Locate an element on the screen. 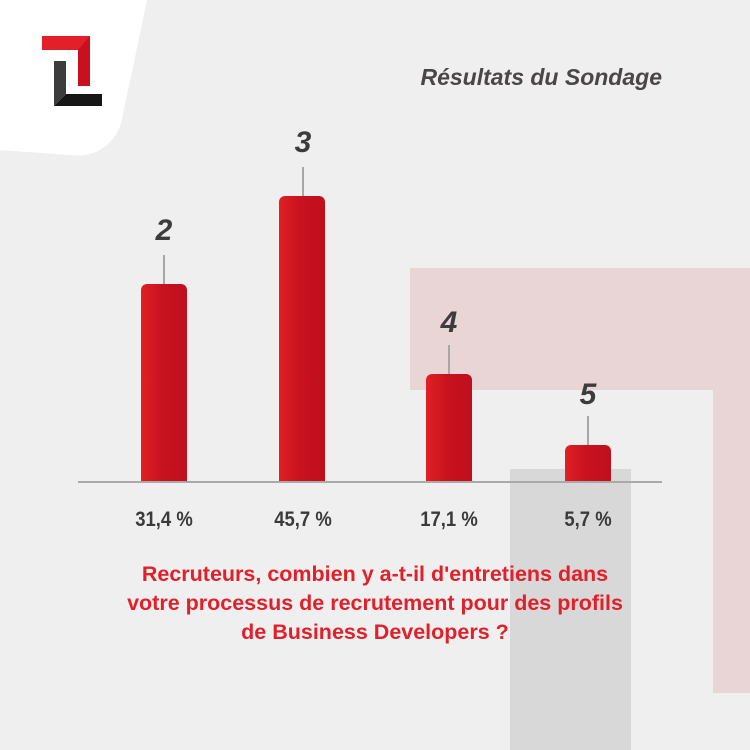  percent-label: 31,4 % is located at coordinates (164, 519).